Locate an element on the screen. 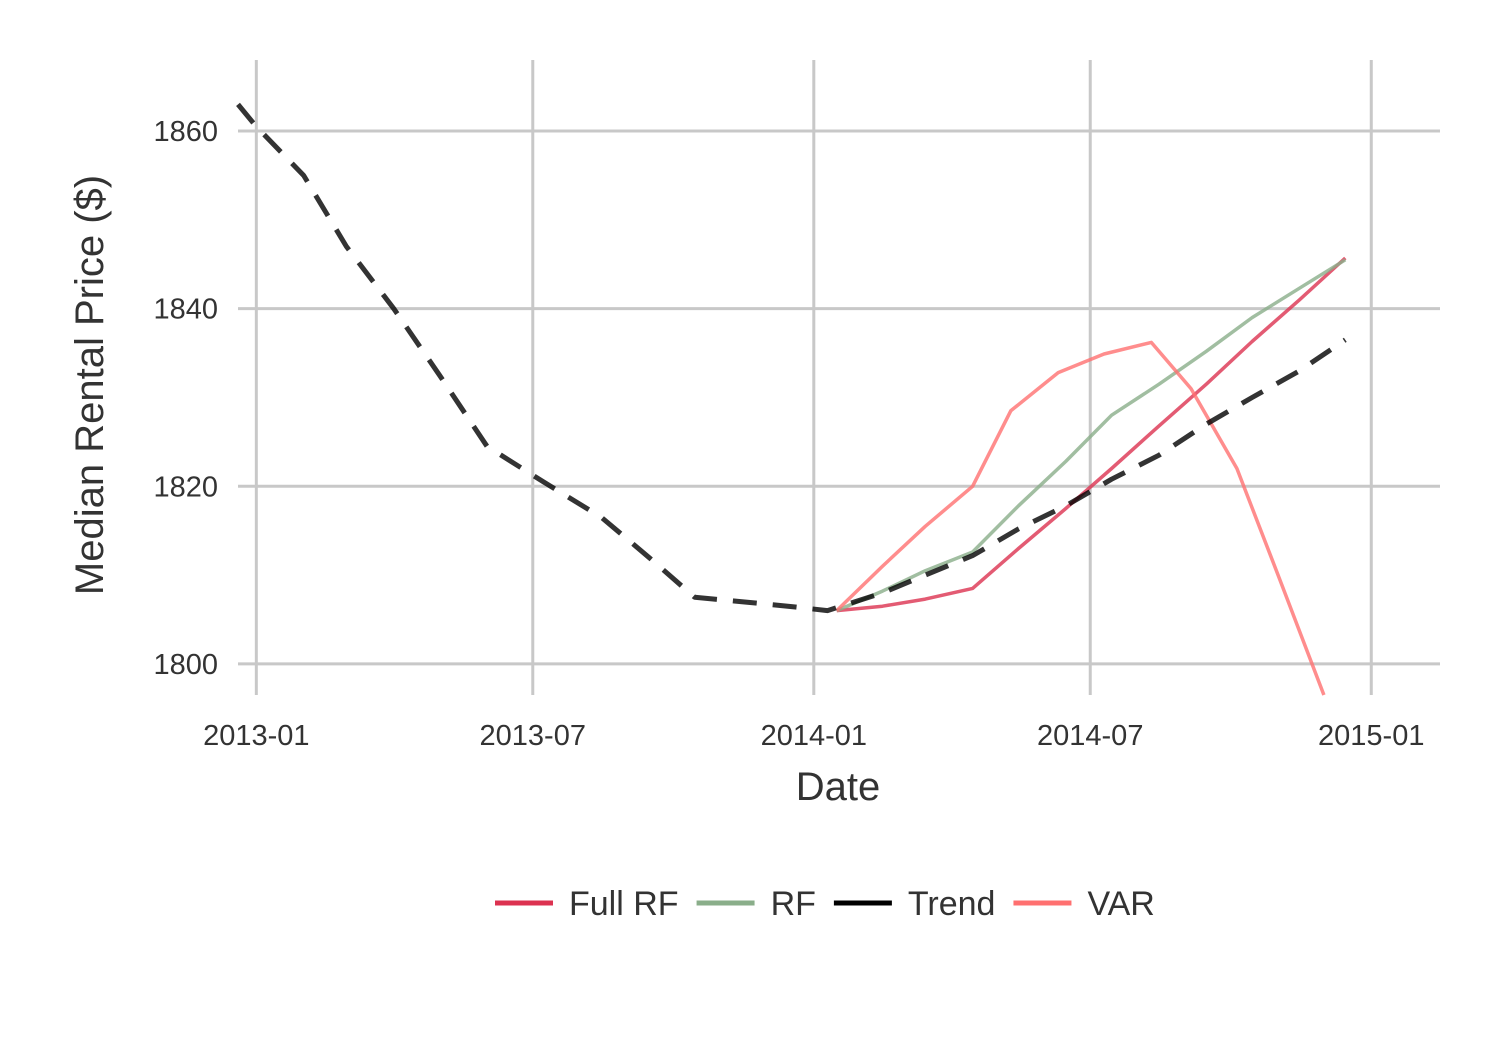 The width and height of the screenshot is (1500, 1050). x-tick-label: 2013-07 is located at coordinates (533, 736).